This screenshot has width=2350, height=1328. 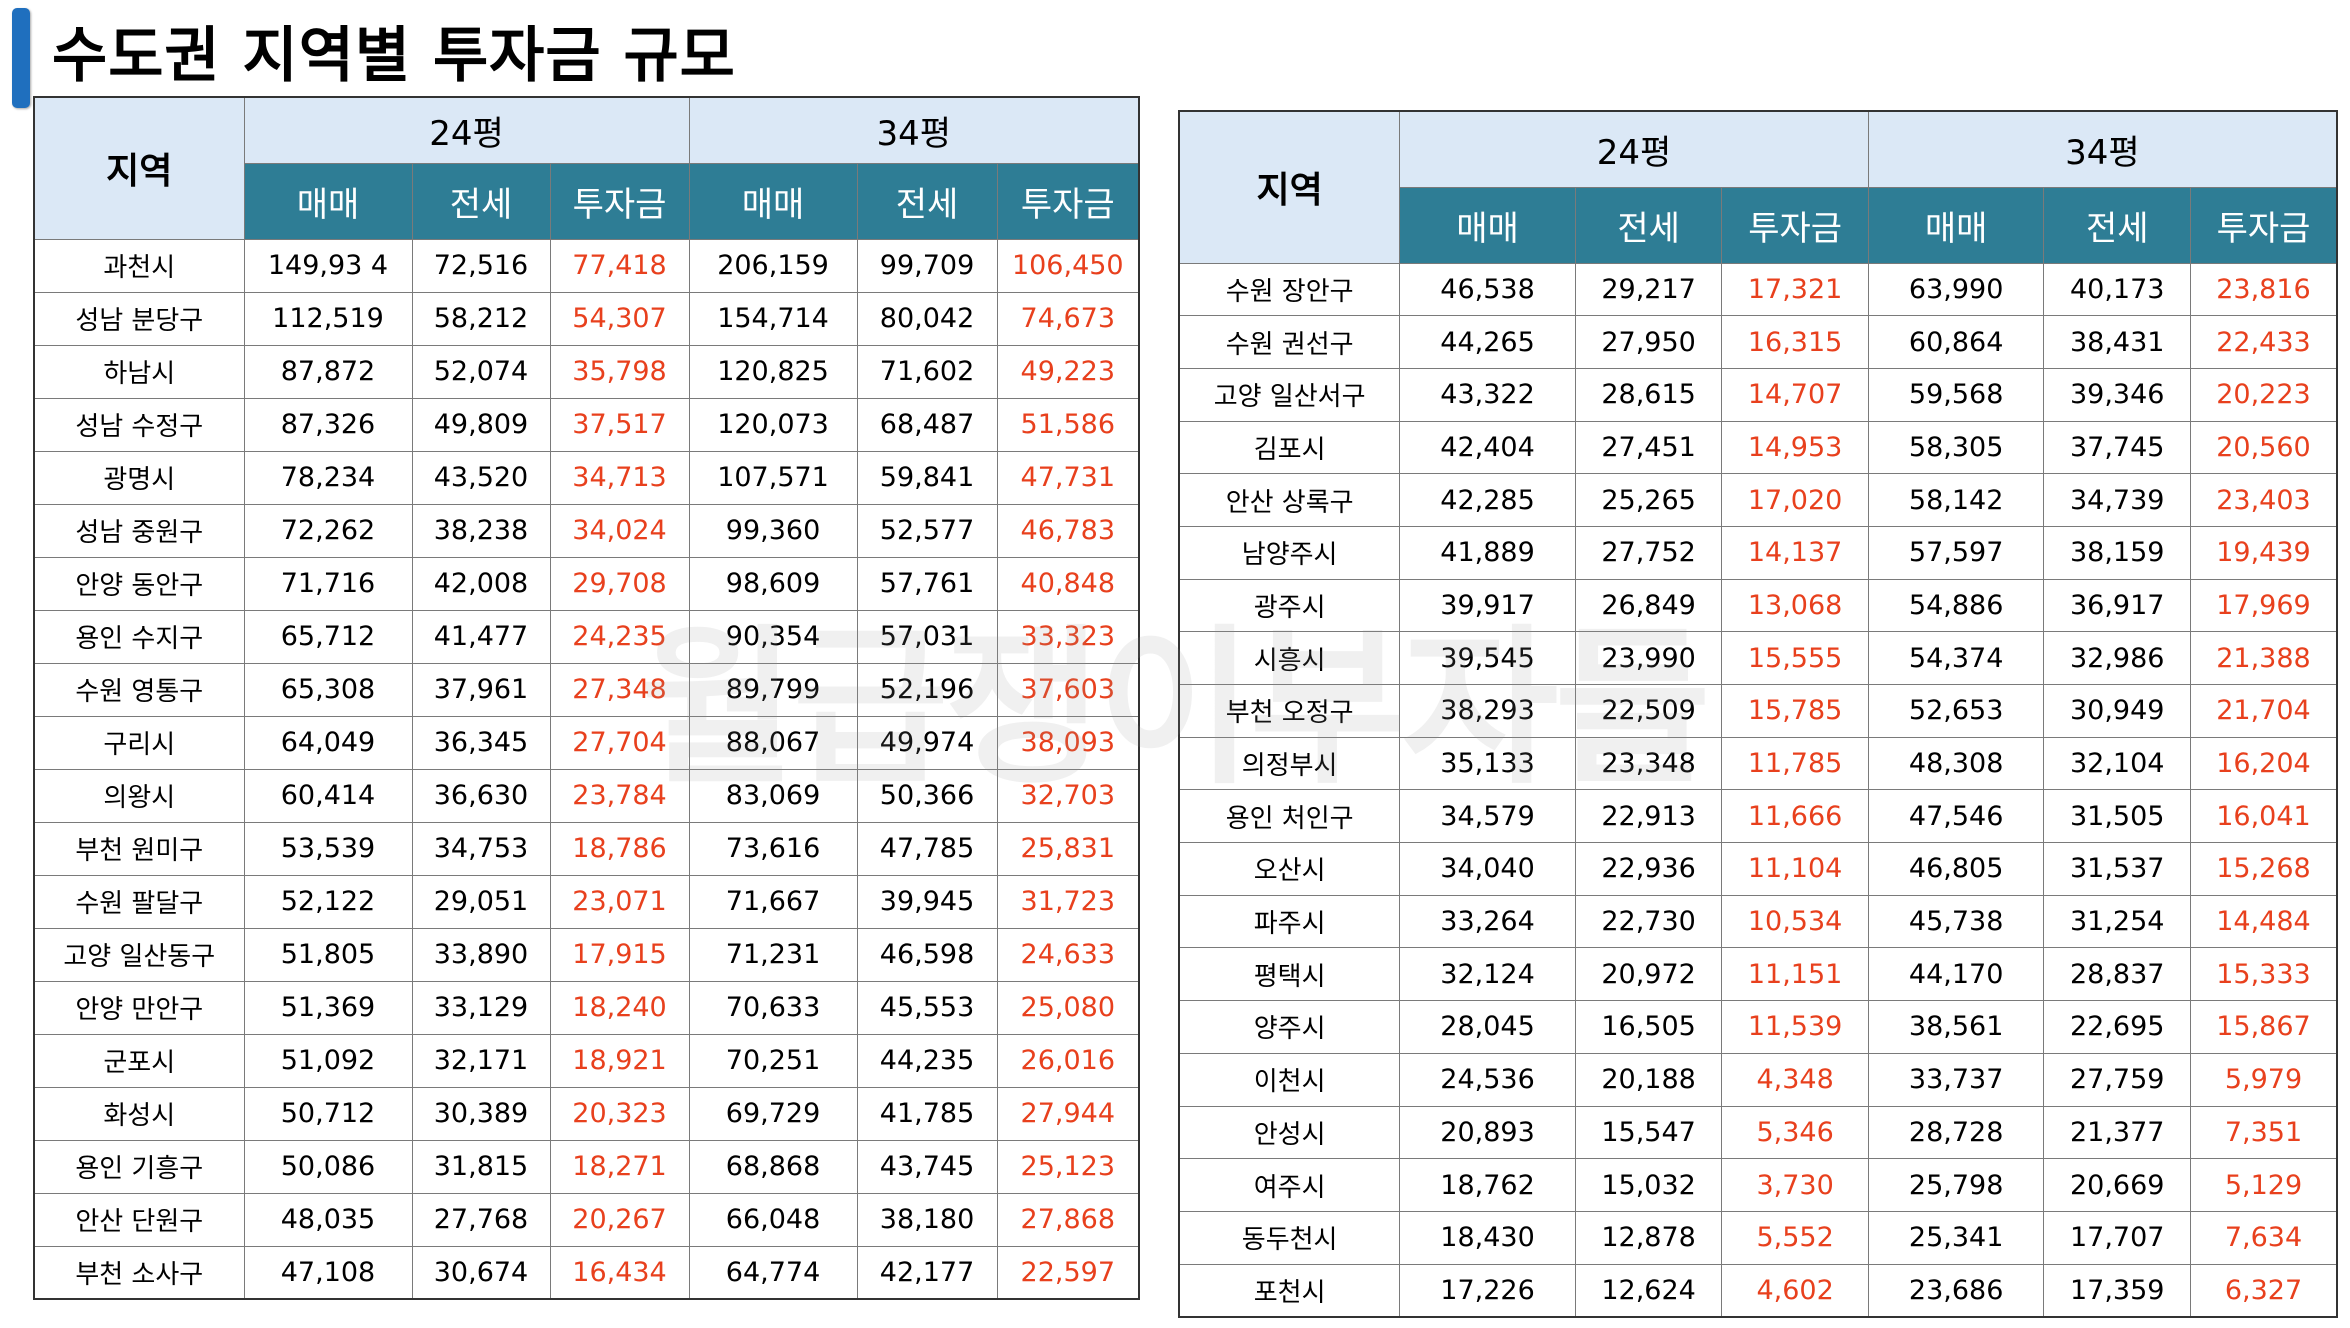 What do you see at coordinates (1289, 711) in the screenshot?
I see `region-cell: 부천 오정구` at bounding box center [1289, 711].